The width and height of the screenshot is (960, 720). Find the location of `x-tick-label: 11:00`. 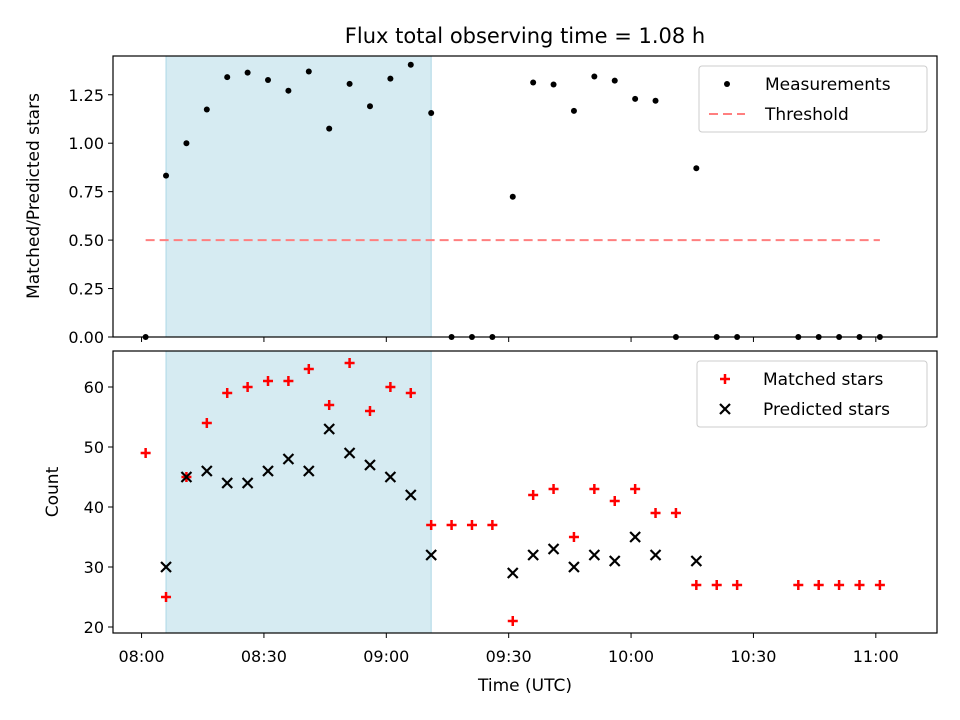

x-tick-label: 11:00 is located at coordinates (876, 656).